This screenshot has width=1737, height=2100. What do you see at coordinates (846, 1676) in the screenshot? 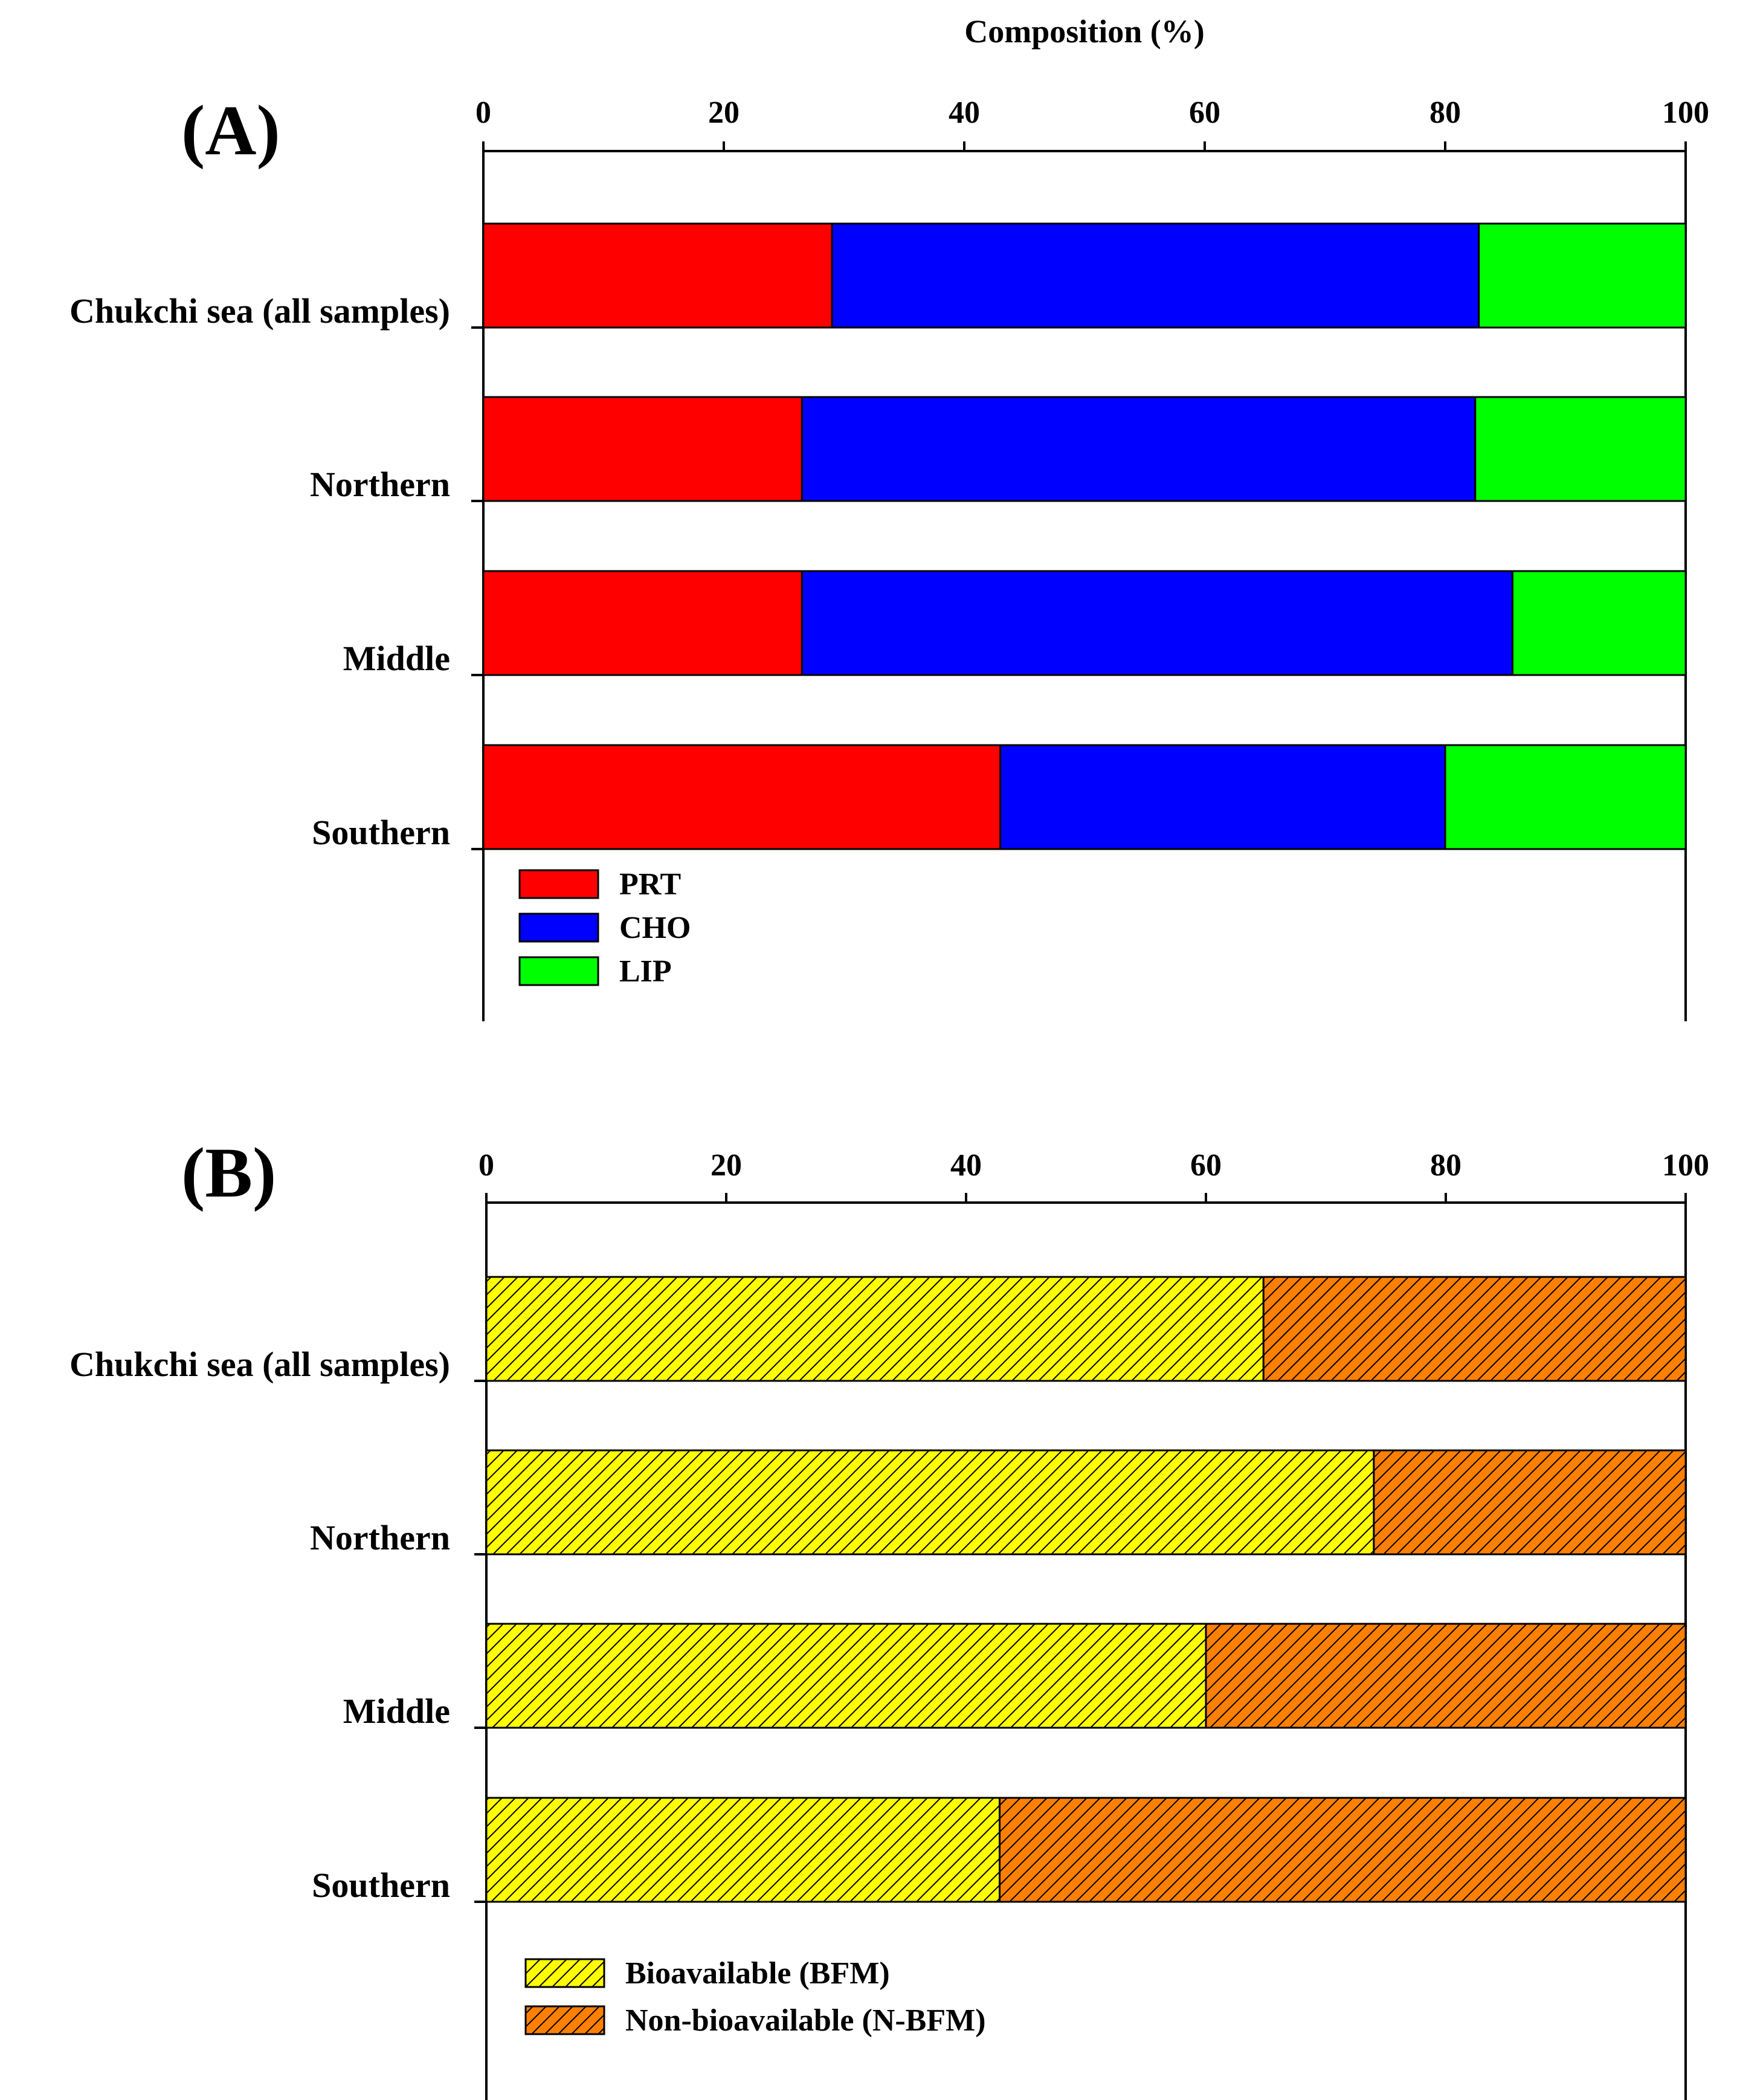
I see `bar-bioavailable-bfm-middle` at bounding box center [846, 1676].